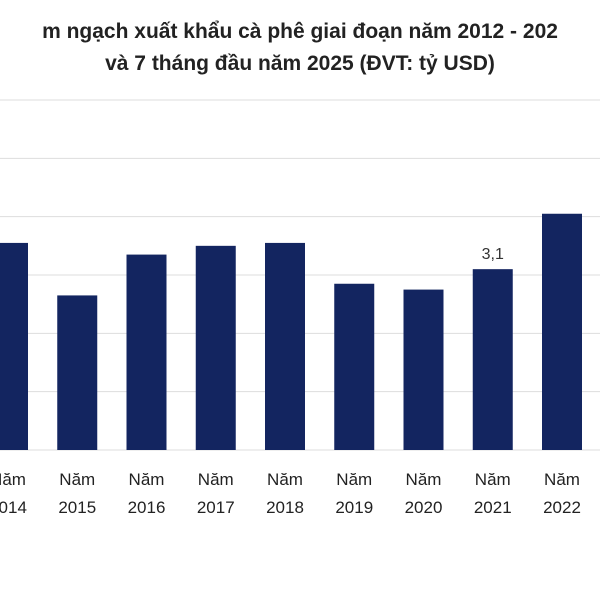 The height and width of the screenshot is (600, 600). I want to click on x-tick-label: 2016, so click(147, 507).